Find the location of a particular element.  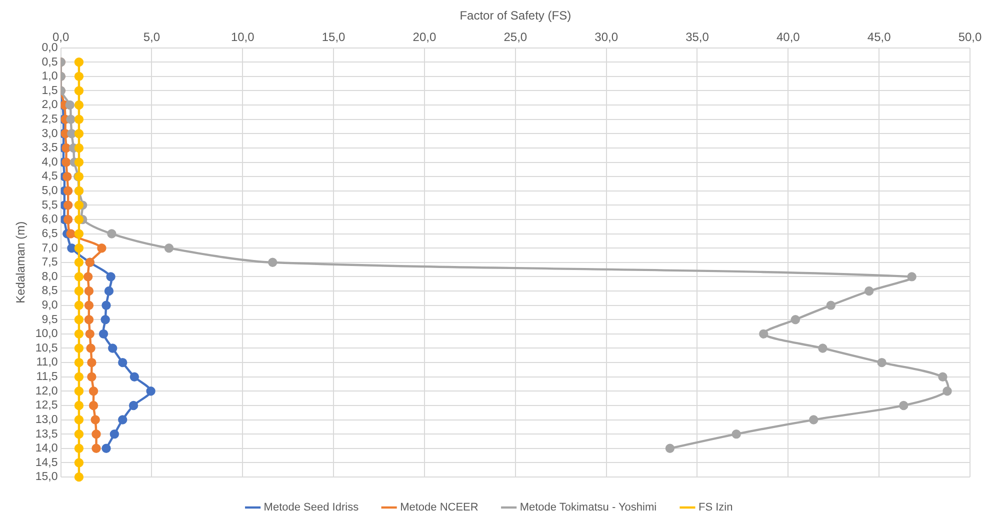

y-tick-label: 9,5 is located at coordinates (50, 320).